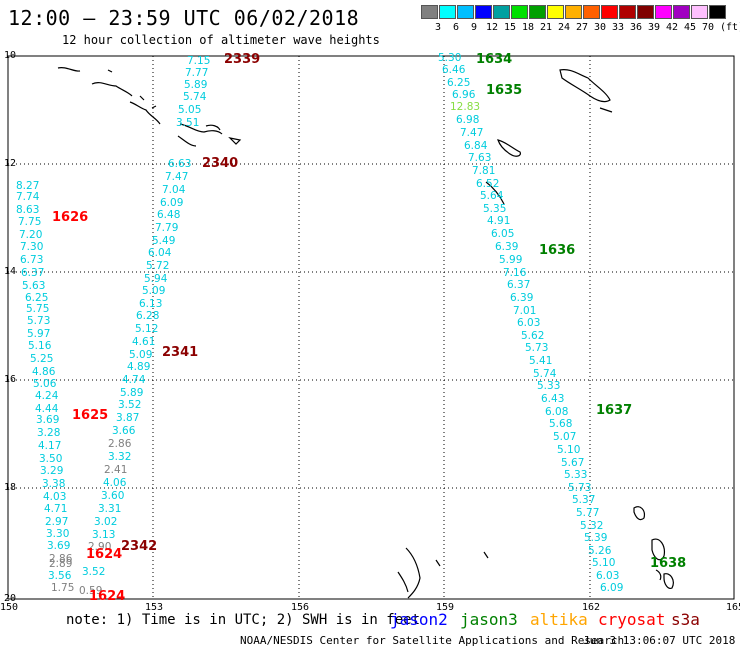 This screenshot has height=650, width=740. What do you see at coordinates (40, 346) in the screenshot?
I see `wave-height-value: 5.16` at bounding box center [40, 346].